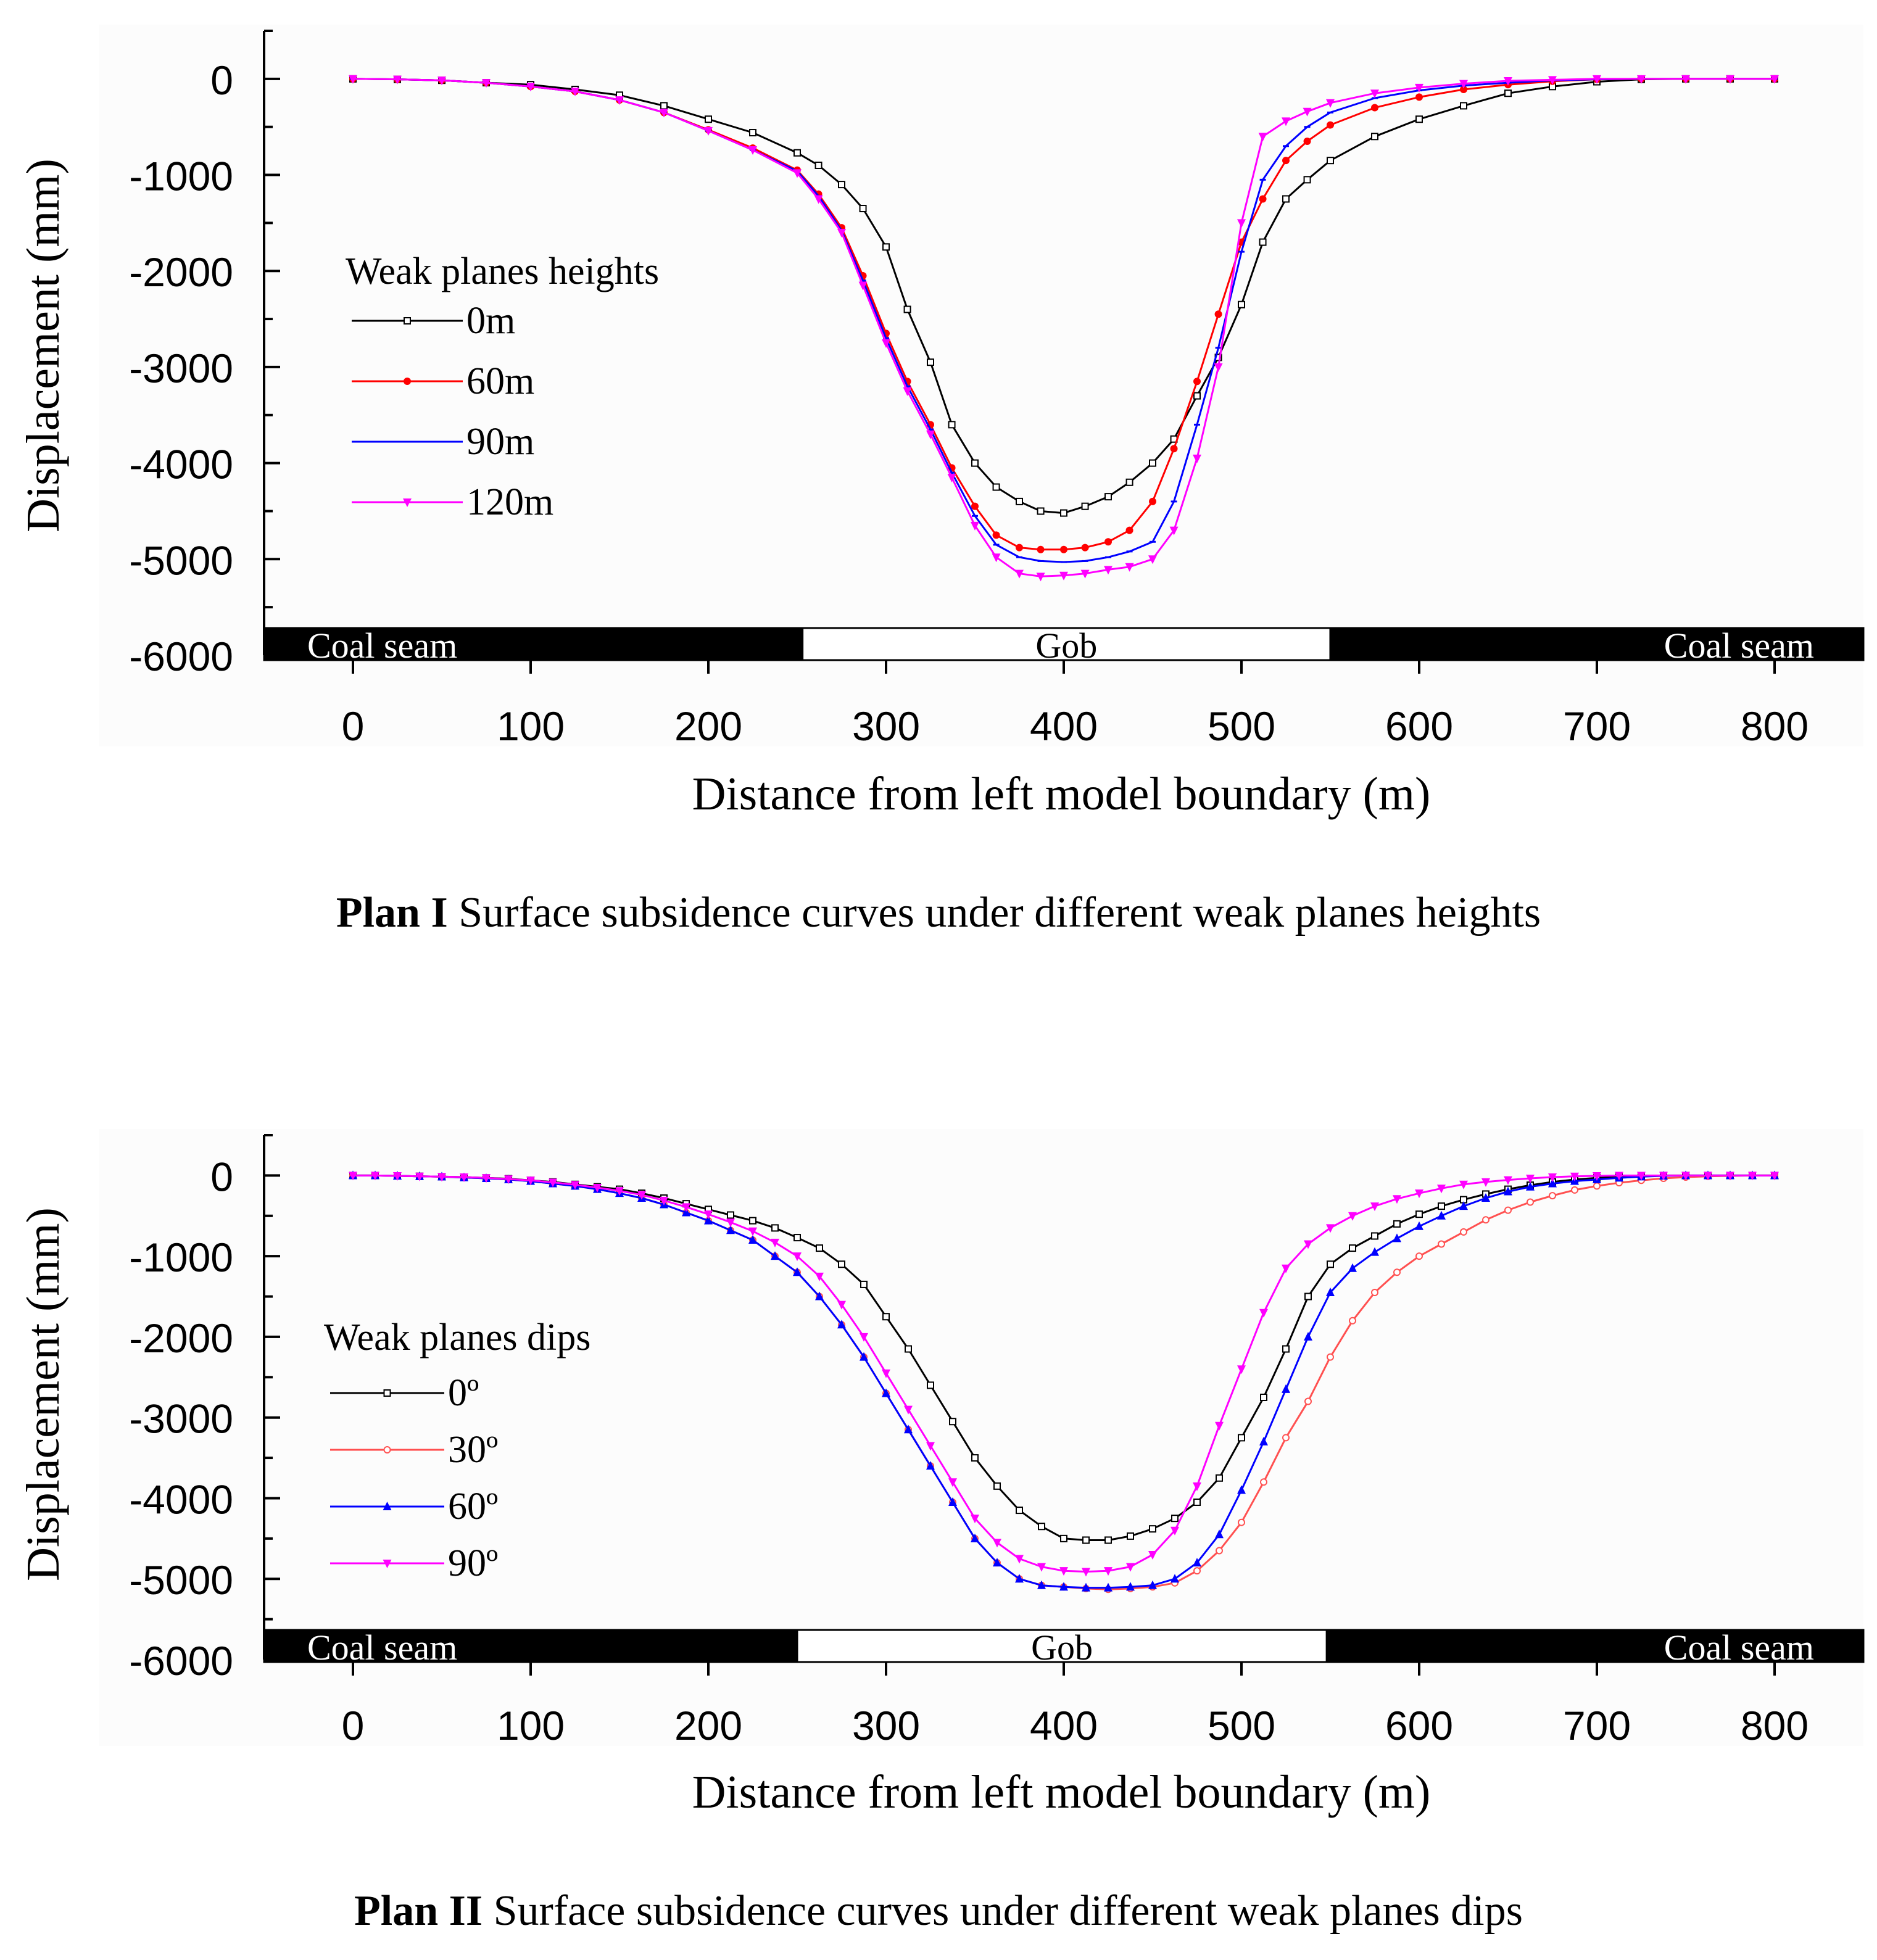 The image size is (1877, 1960). I want to click on band-label-0: Coal seam, so click(382, 646).